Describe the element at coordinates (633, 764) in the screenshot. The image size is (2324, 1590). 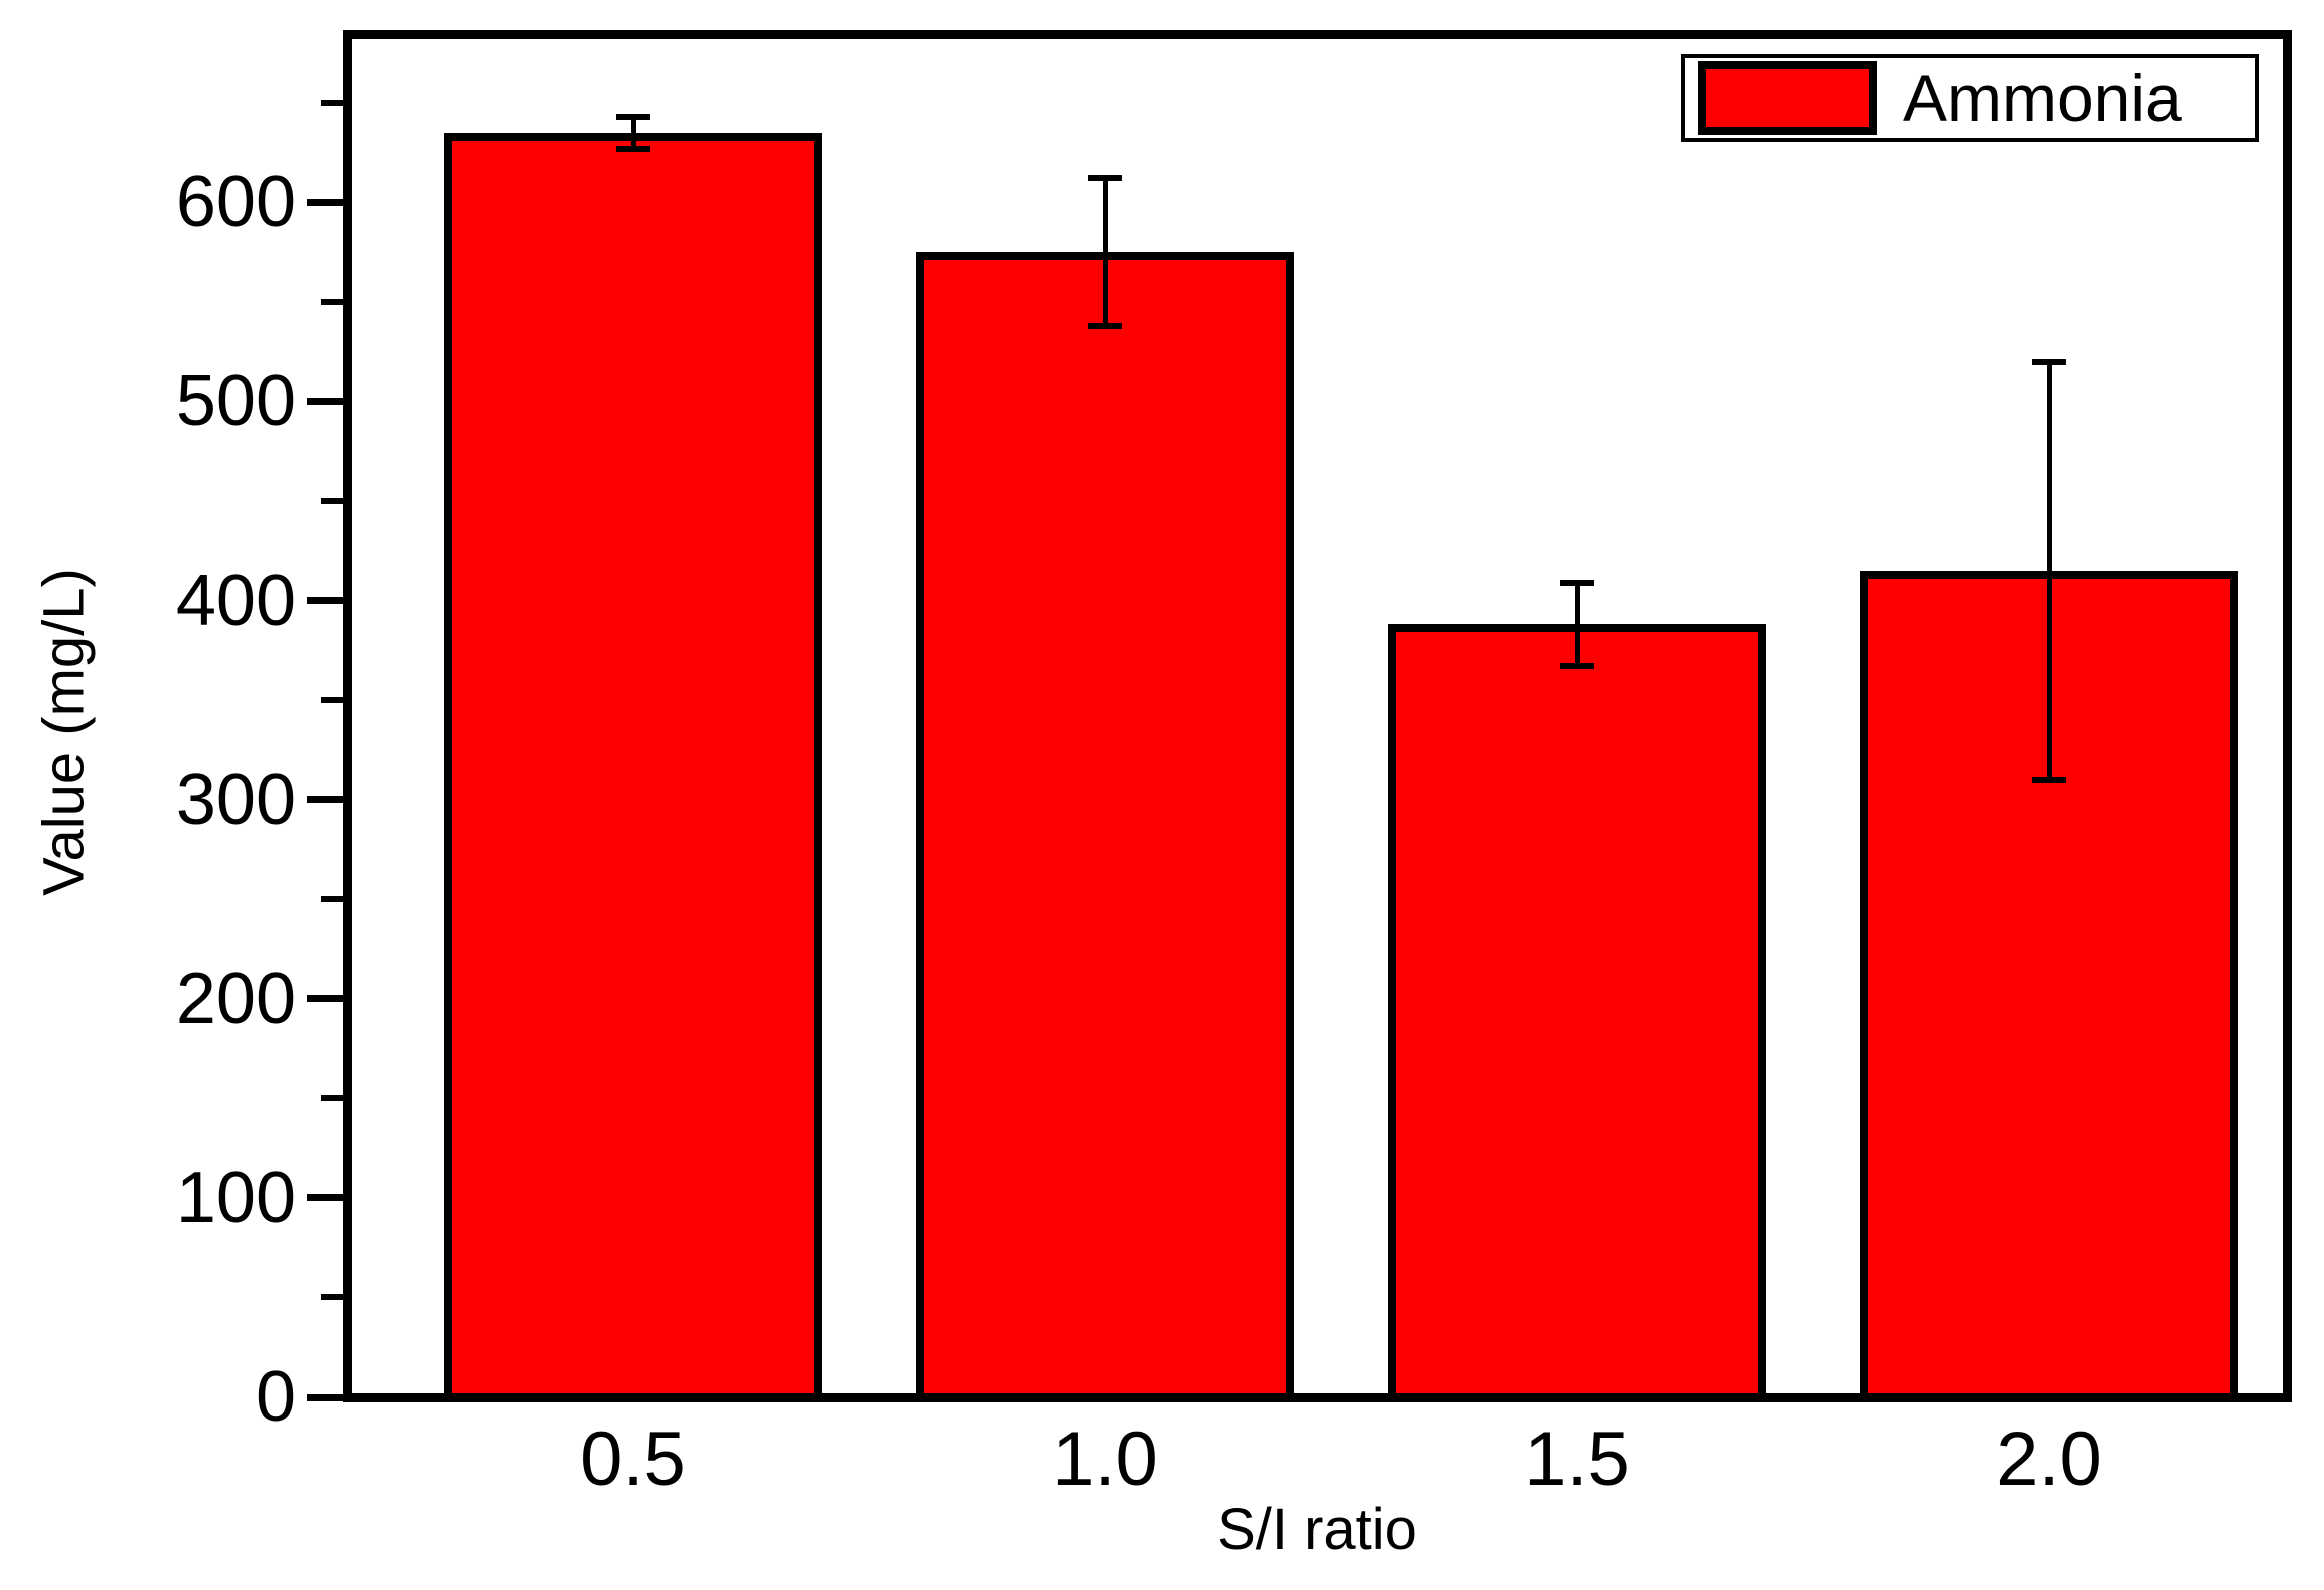
I see `bar-0.5` at that location.